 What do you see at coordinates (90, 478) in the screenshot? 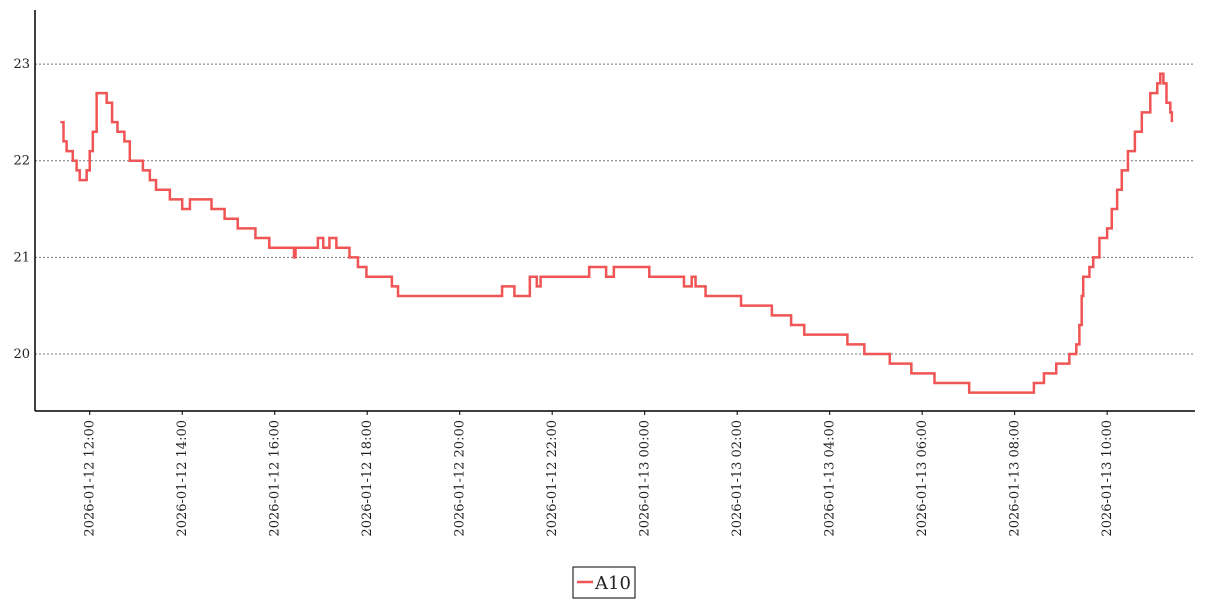
I see `x-tick-label: 2026-01-12 12:00` at bounding box center [90, 478].